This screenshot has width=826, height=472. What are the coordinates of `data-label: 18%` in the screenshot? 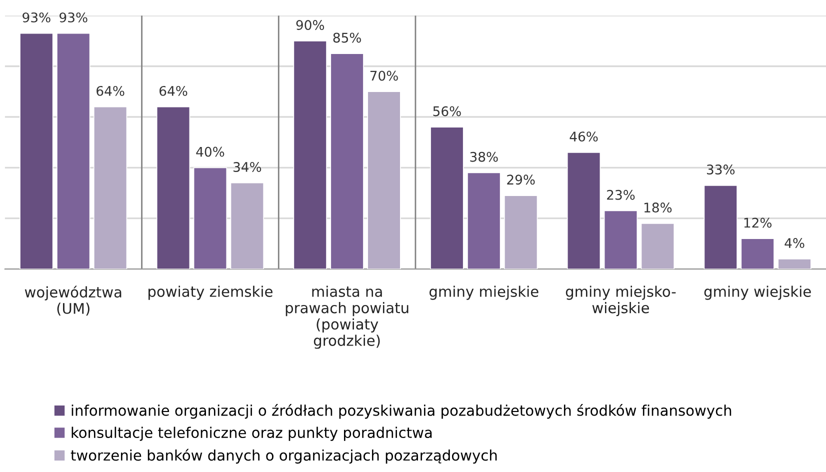 It's located at (658, 207).